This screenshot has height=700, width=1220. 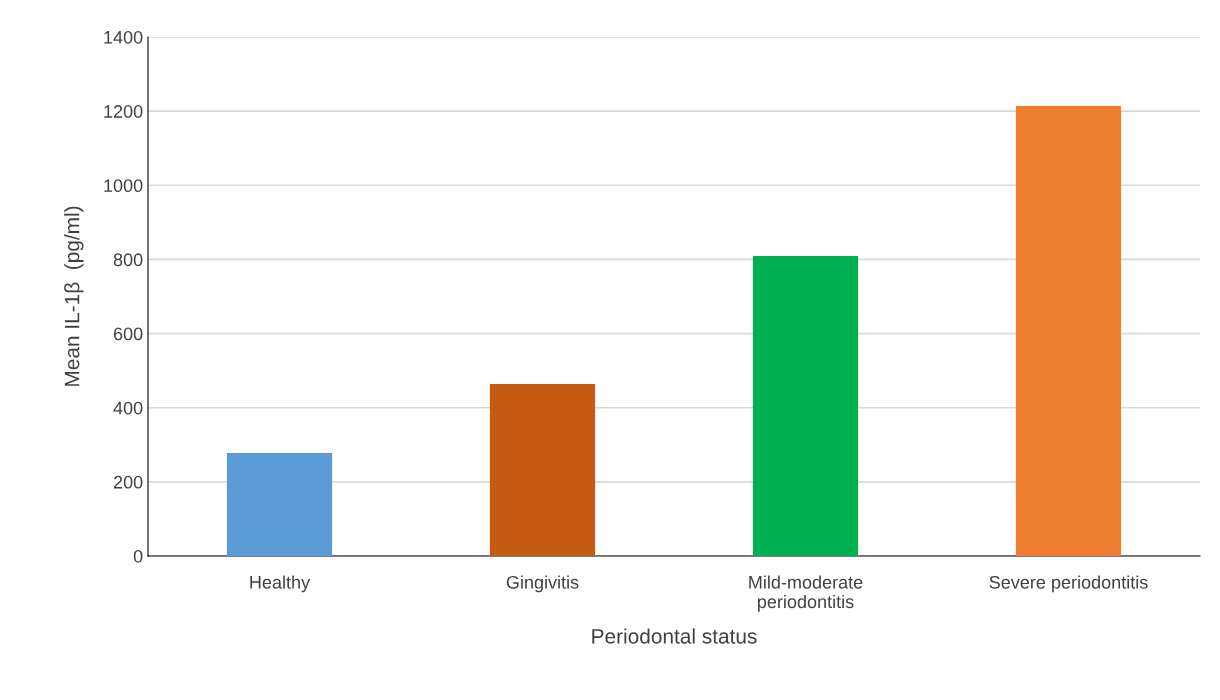 What do you see at coordinates (1068, 584) in the screenshot?
I see `x-tick-label: Severe periodontitis` at bounding box center [1068, 584].